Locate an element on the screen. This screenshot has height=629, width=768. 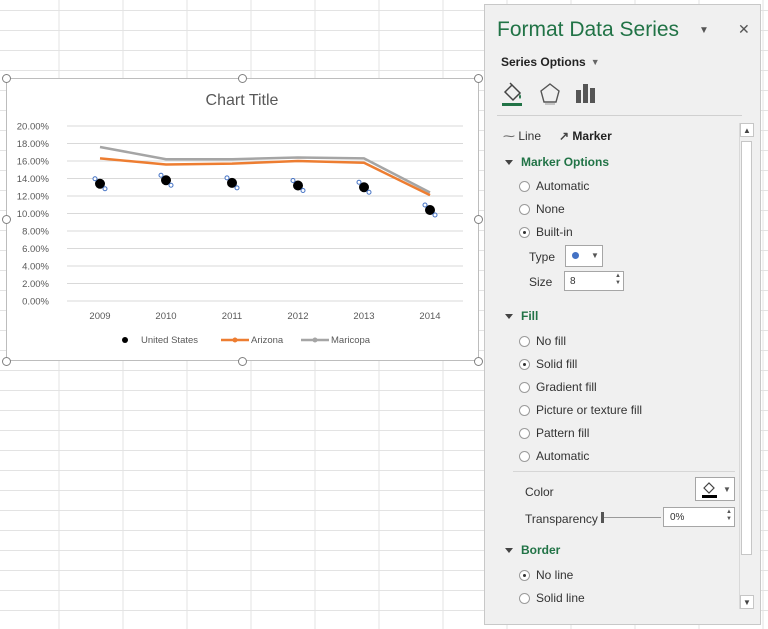
gridlines is located at coordinates (265, 213).